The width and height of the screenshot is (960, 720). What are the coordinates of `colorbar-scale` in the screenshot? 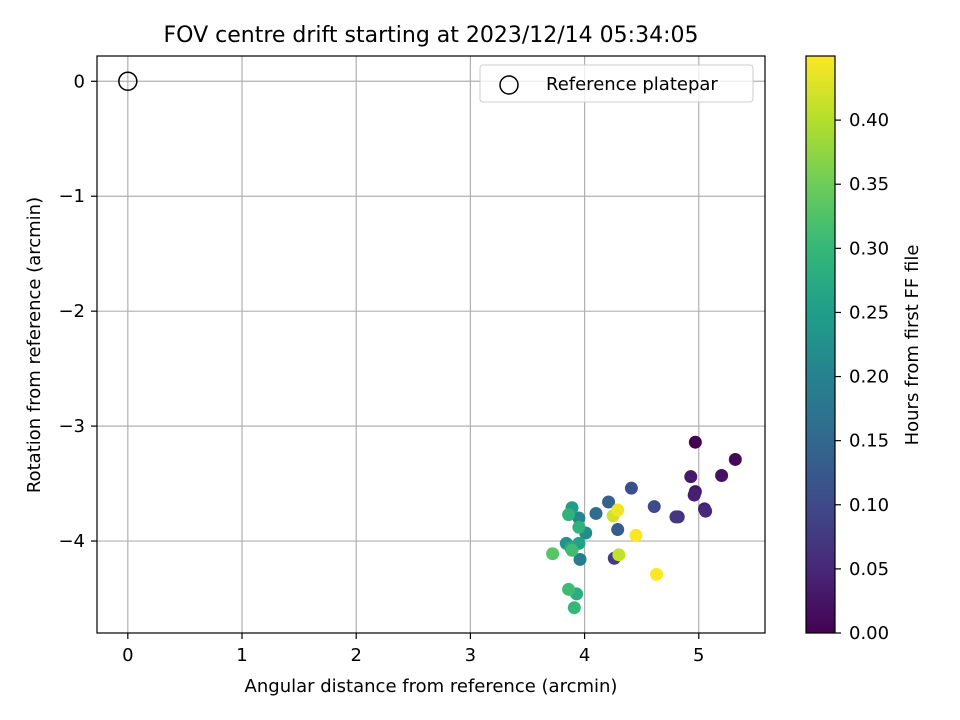 It's located at (820, 344).